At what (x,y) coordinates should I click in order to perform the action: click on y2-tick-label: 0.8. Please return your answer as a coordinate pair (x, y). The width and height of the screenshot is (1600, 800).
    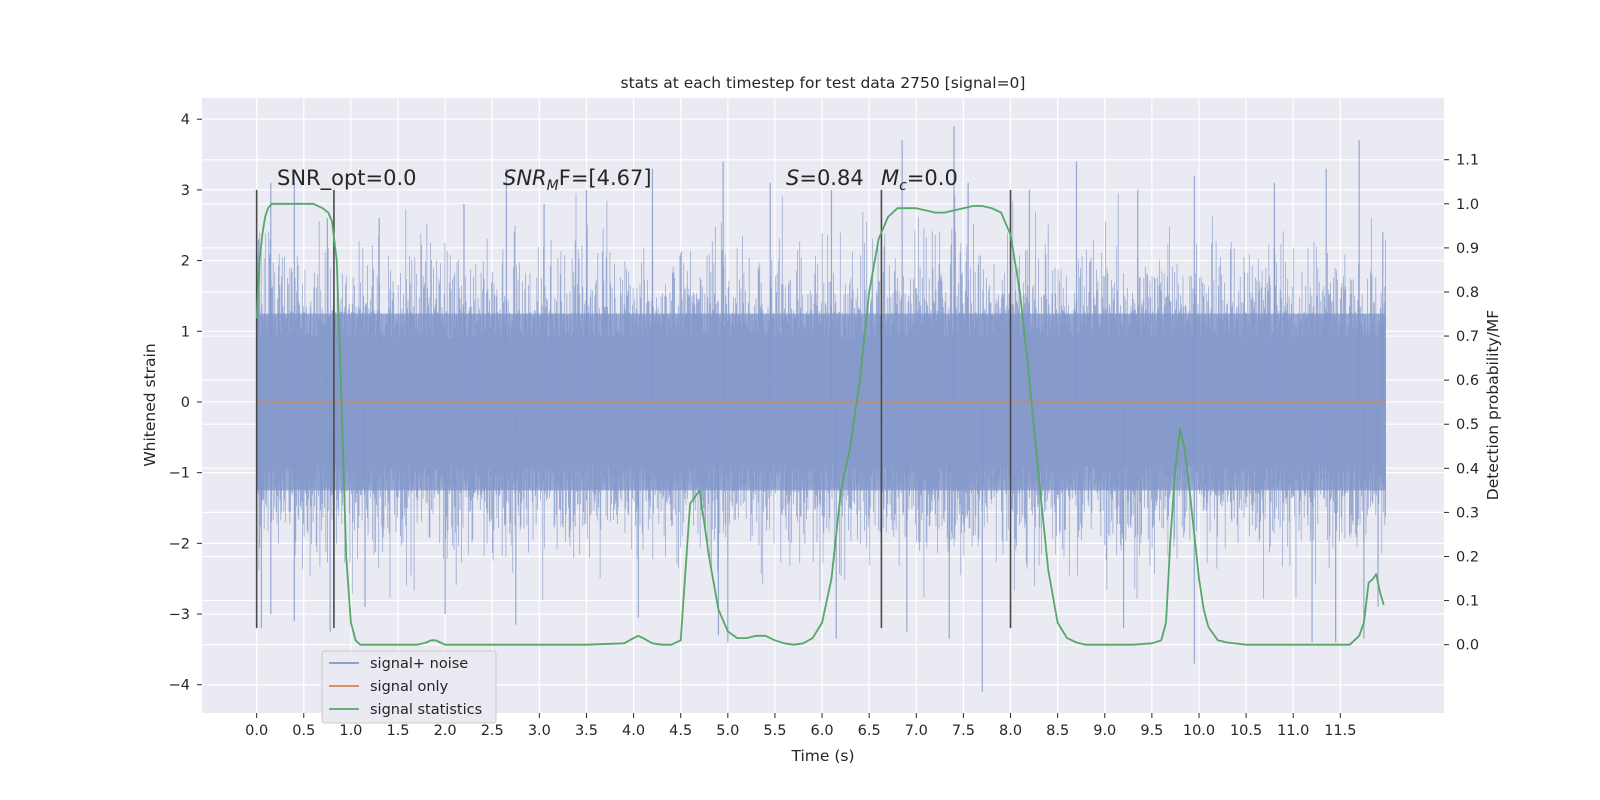
    Looking at the image, I should click on (1467, 293).